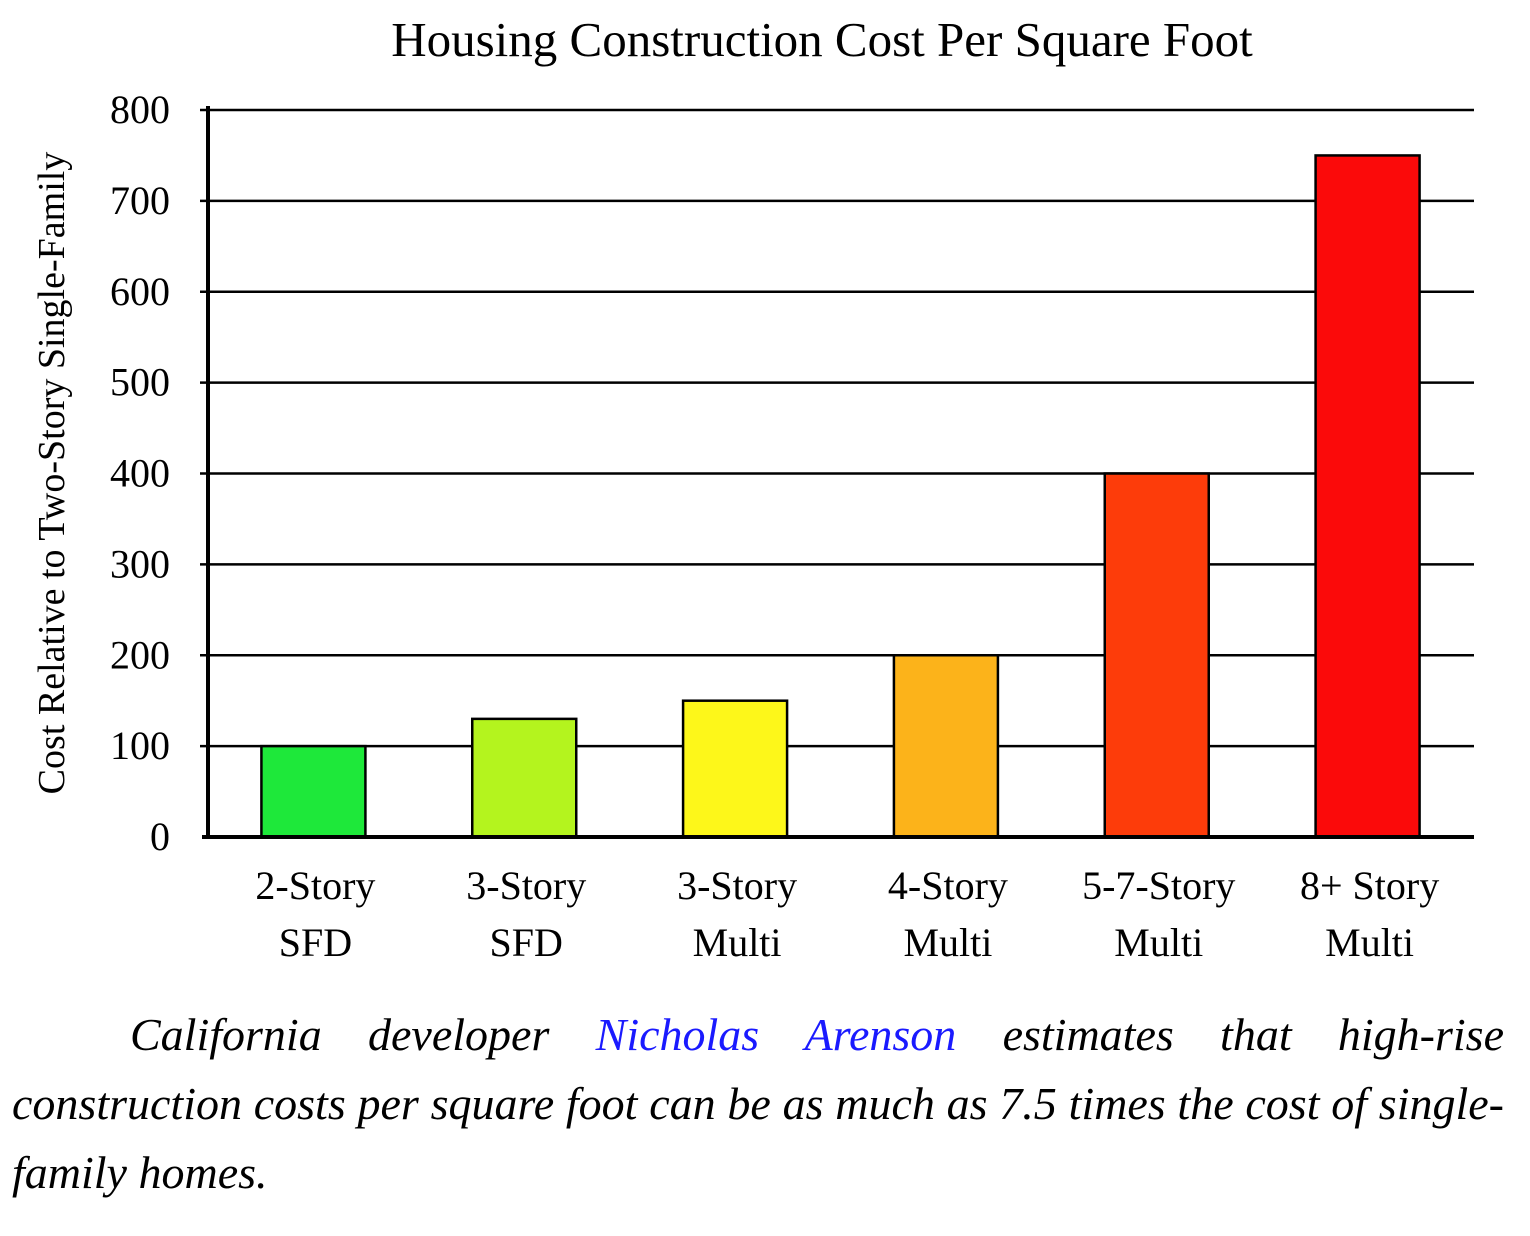 The width and height of the screenshot is (1530, 1236). What do you see at coordinates (1369, 885) in the screenshot?
I see `x-tick-label: 8+ Story` at bounding box center [1369, 885].